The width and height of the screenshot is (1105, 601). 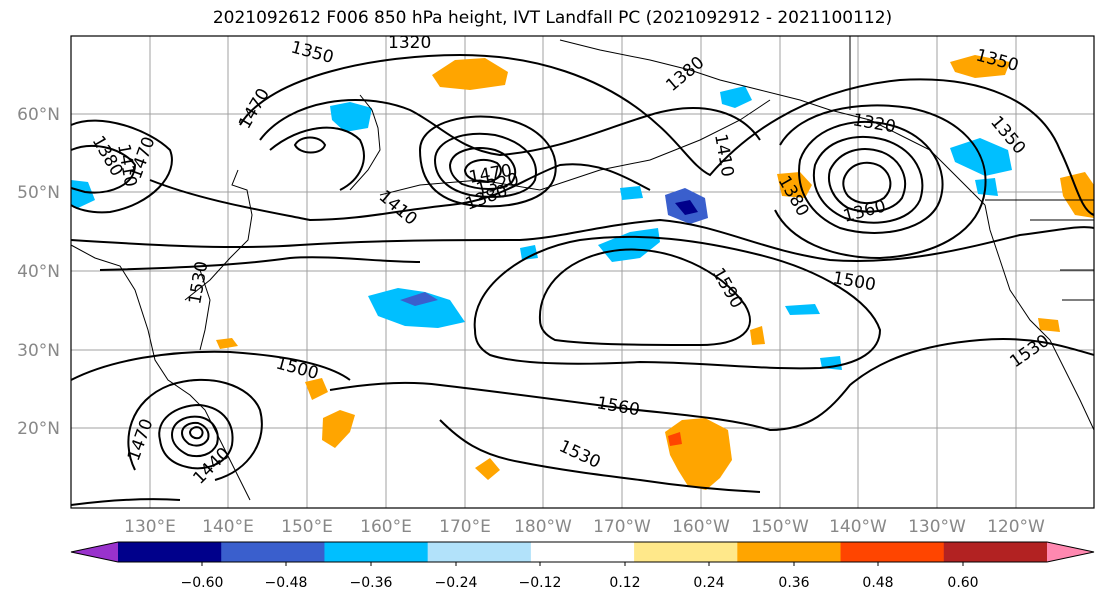 I want to click on lon-label-120w: 120°W, so click(x=1016, y=527).